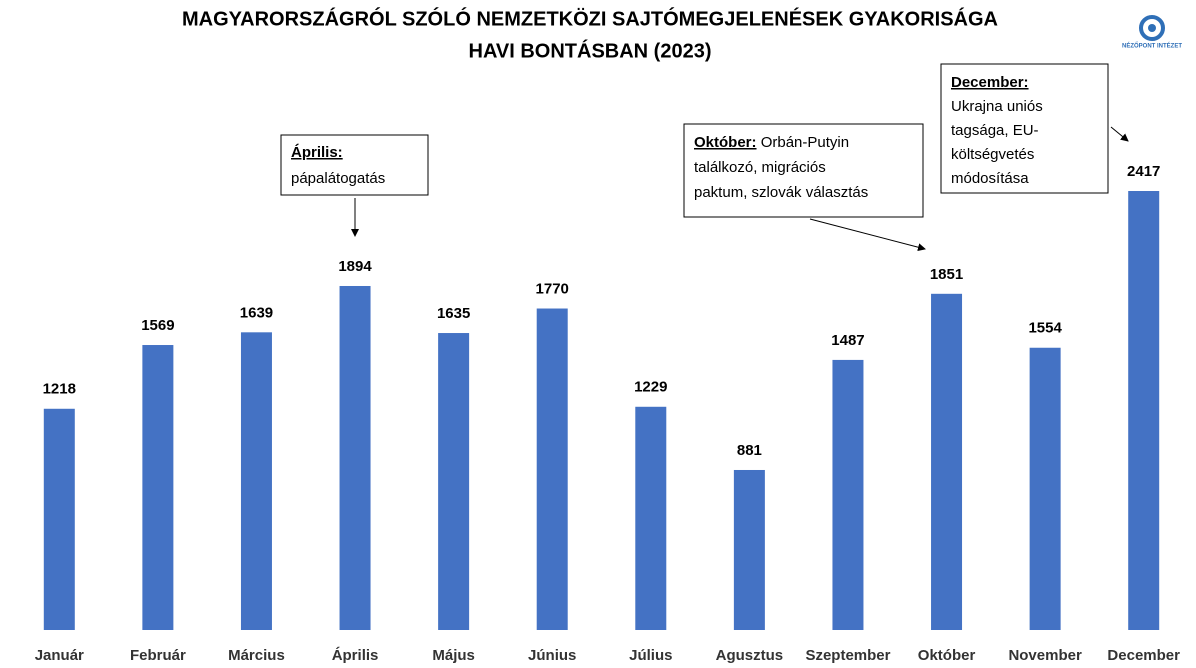 This screenshot has height=668, width=1196. What do you see at coordinates (749, 450) in the screenshot?
I see `value-label: 881` at bounding box center [749, 450].